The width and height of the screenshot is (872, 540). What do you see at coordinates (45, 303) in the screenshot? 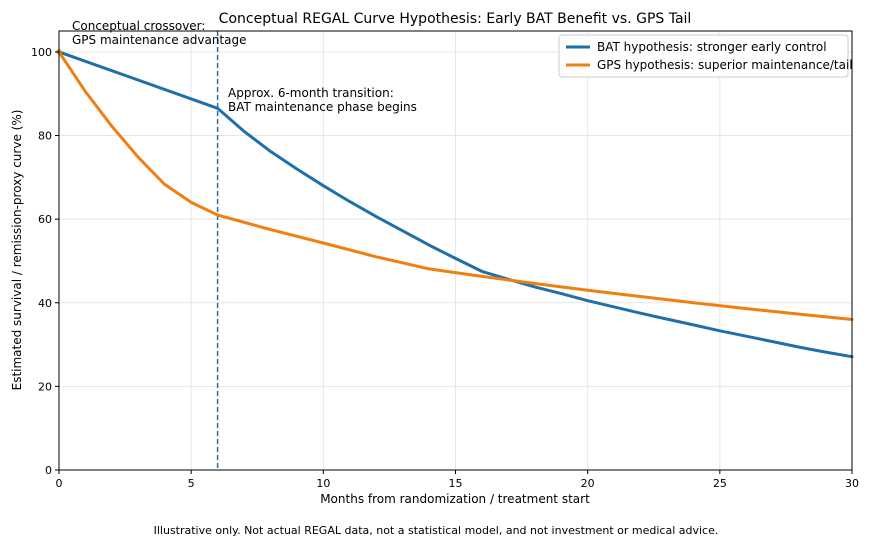
I see `y-tick-label: 40` at bounding box center [45, 303].